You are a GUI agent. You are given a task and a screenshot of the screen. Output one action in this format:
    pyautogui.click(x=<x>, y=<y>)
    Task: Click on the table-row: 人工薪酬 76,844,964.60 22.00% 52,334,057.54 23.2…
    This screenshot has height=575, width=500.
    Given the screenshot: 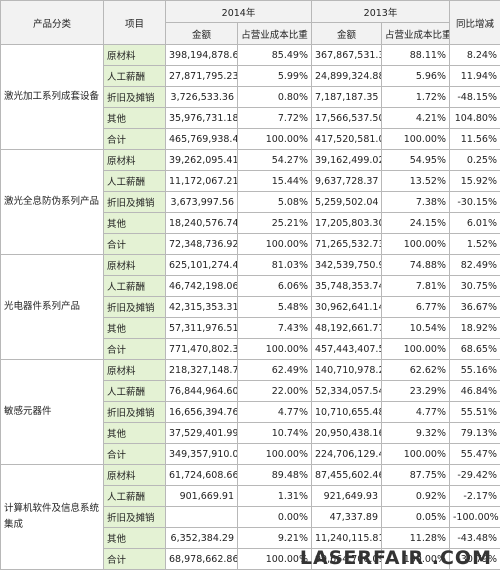 What is the action you would take?
    pyautogui.click(x=250, y=391)
    